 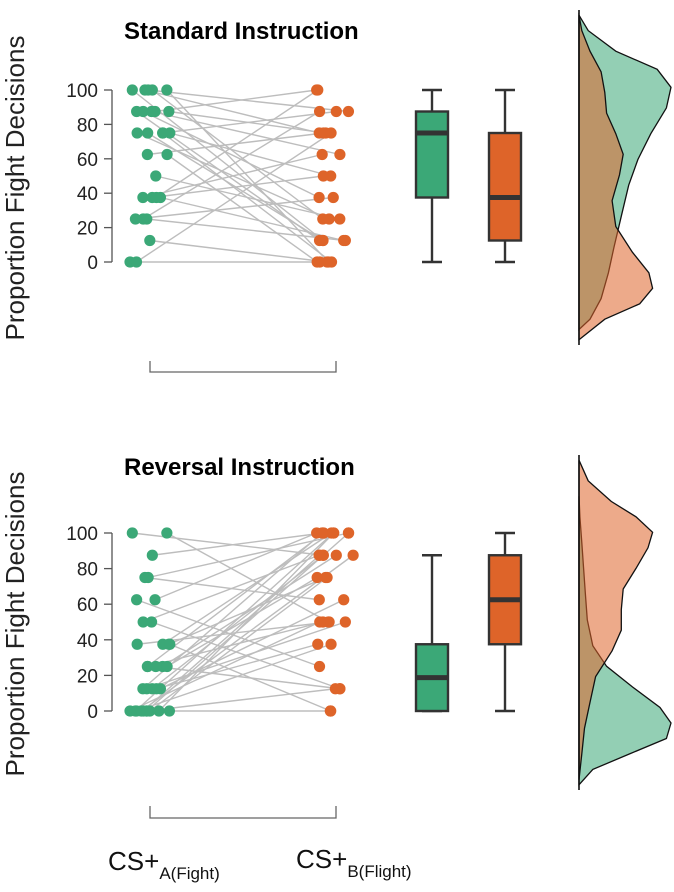 I want to click on panel-title: Standard Instruction, so click(x=241, y=31).